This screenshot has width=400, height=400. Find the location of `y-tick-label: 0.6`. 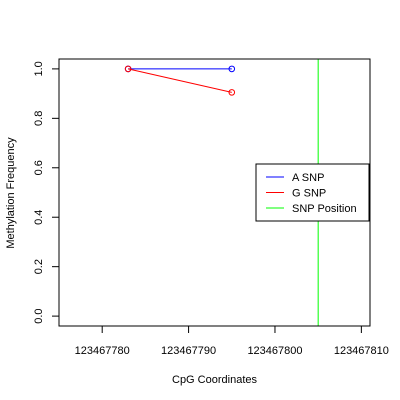

y-tick-label: 0.6 is located at coordinates (39, 167).